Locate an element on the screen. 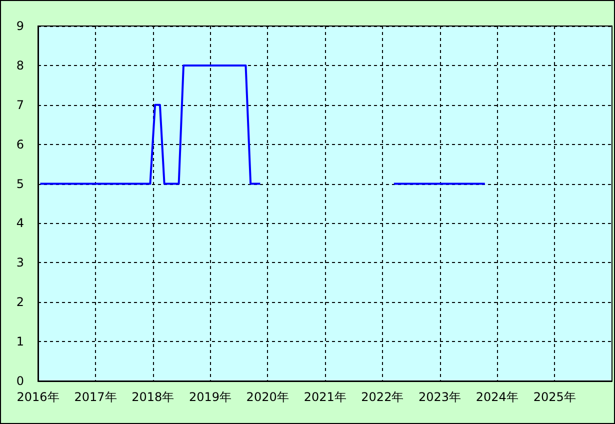 The image size is (615, 424). y-tick-label: 9 is located at coordinates (20, 26).